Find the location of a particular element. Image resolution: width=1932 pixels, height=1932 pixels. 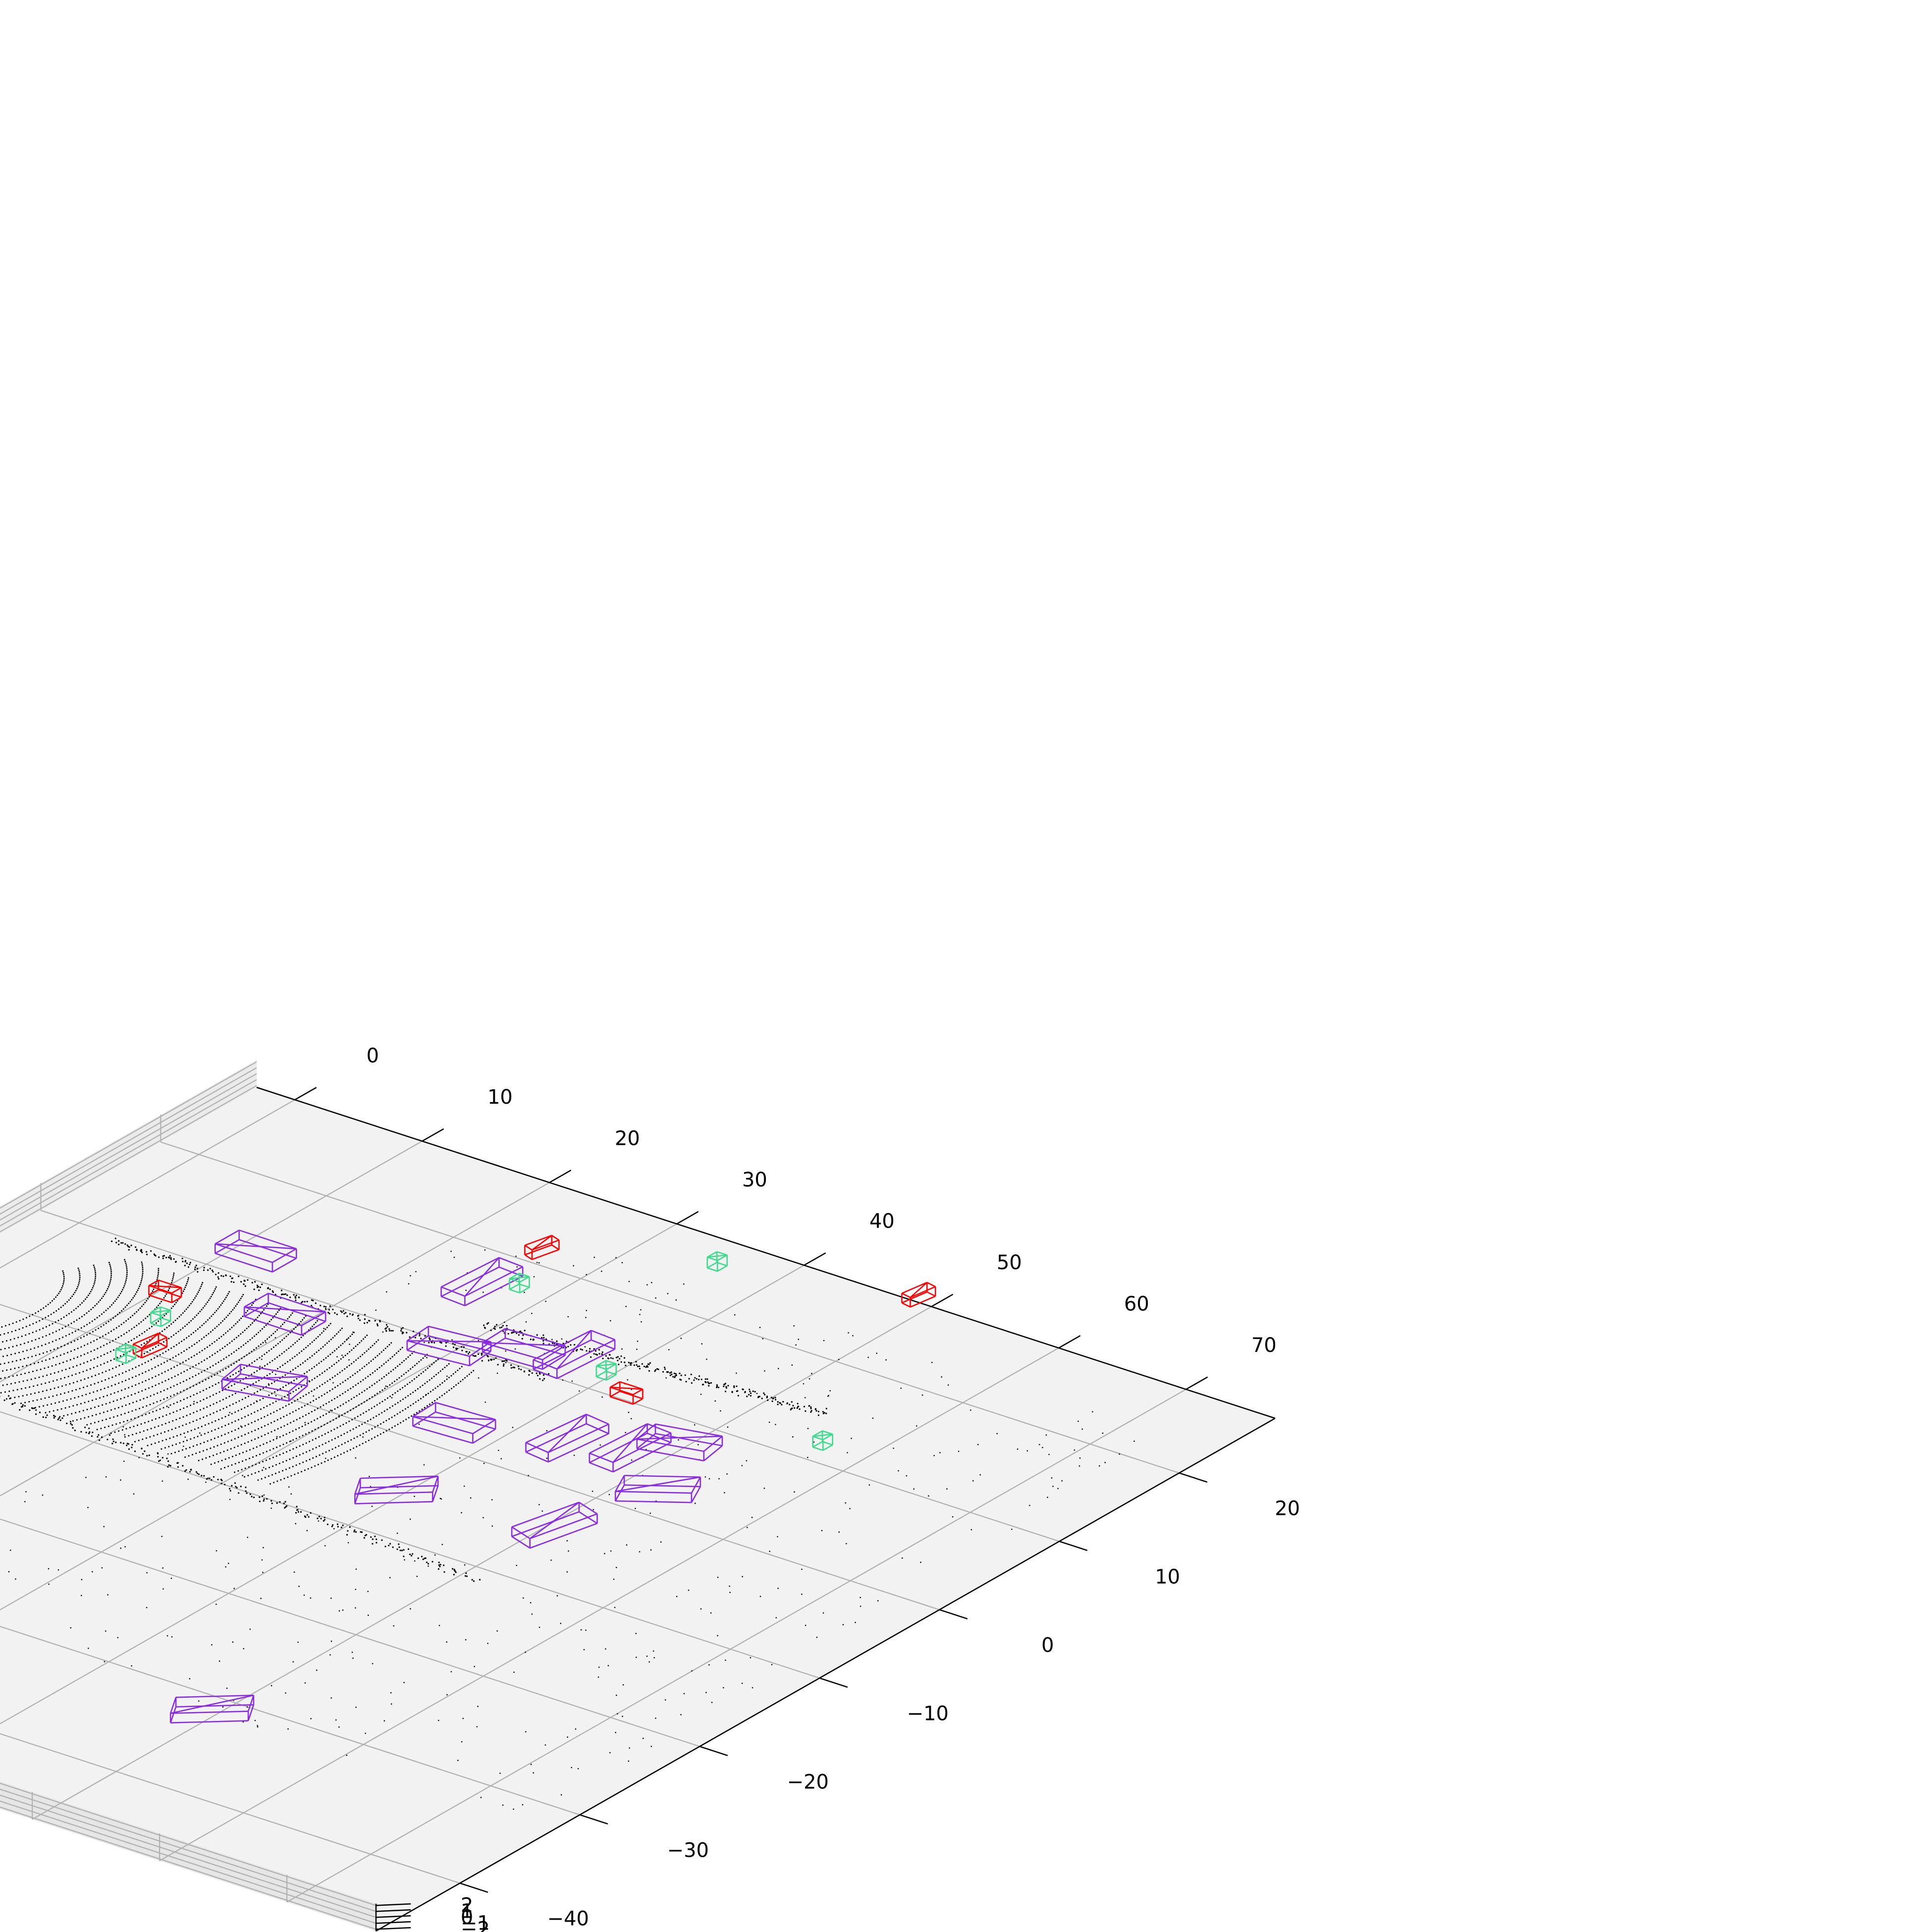

x-tick-label: 50 is located at coordinates (1010, 1262).